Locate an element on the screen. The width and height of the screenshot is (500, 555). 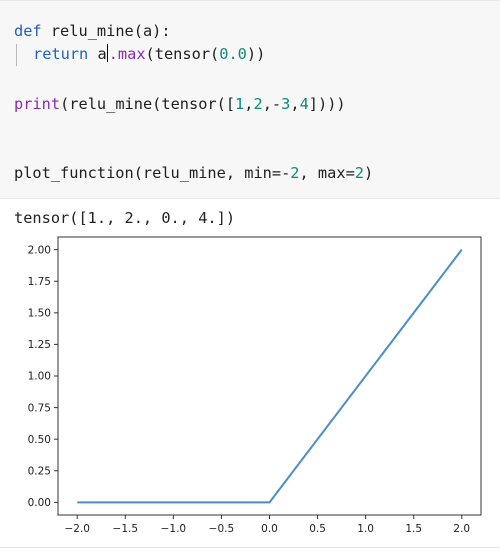
keyword-return: return is located at coordinates (61, 54).